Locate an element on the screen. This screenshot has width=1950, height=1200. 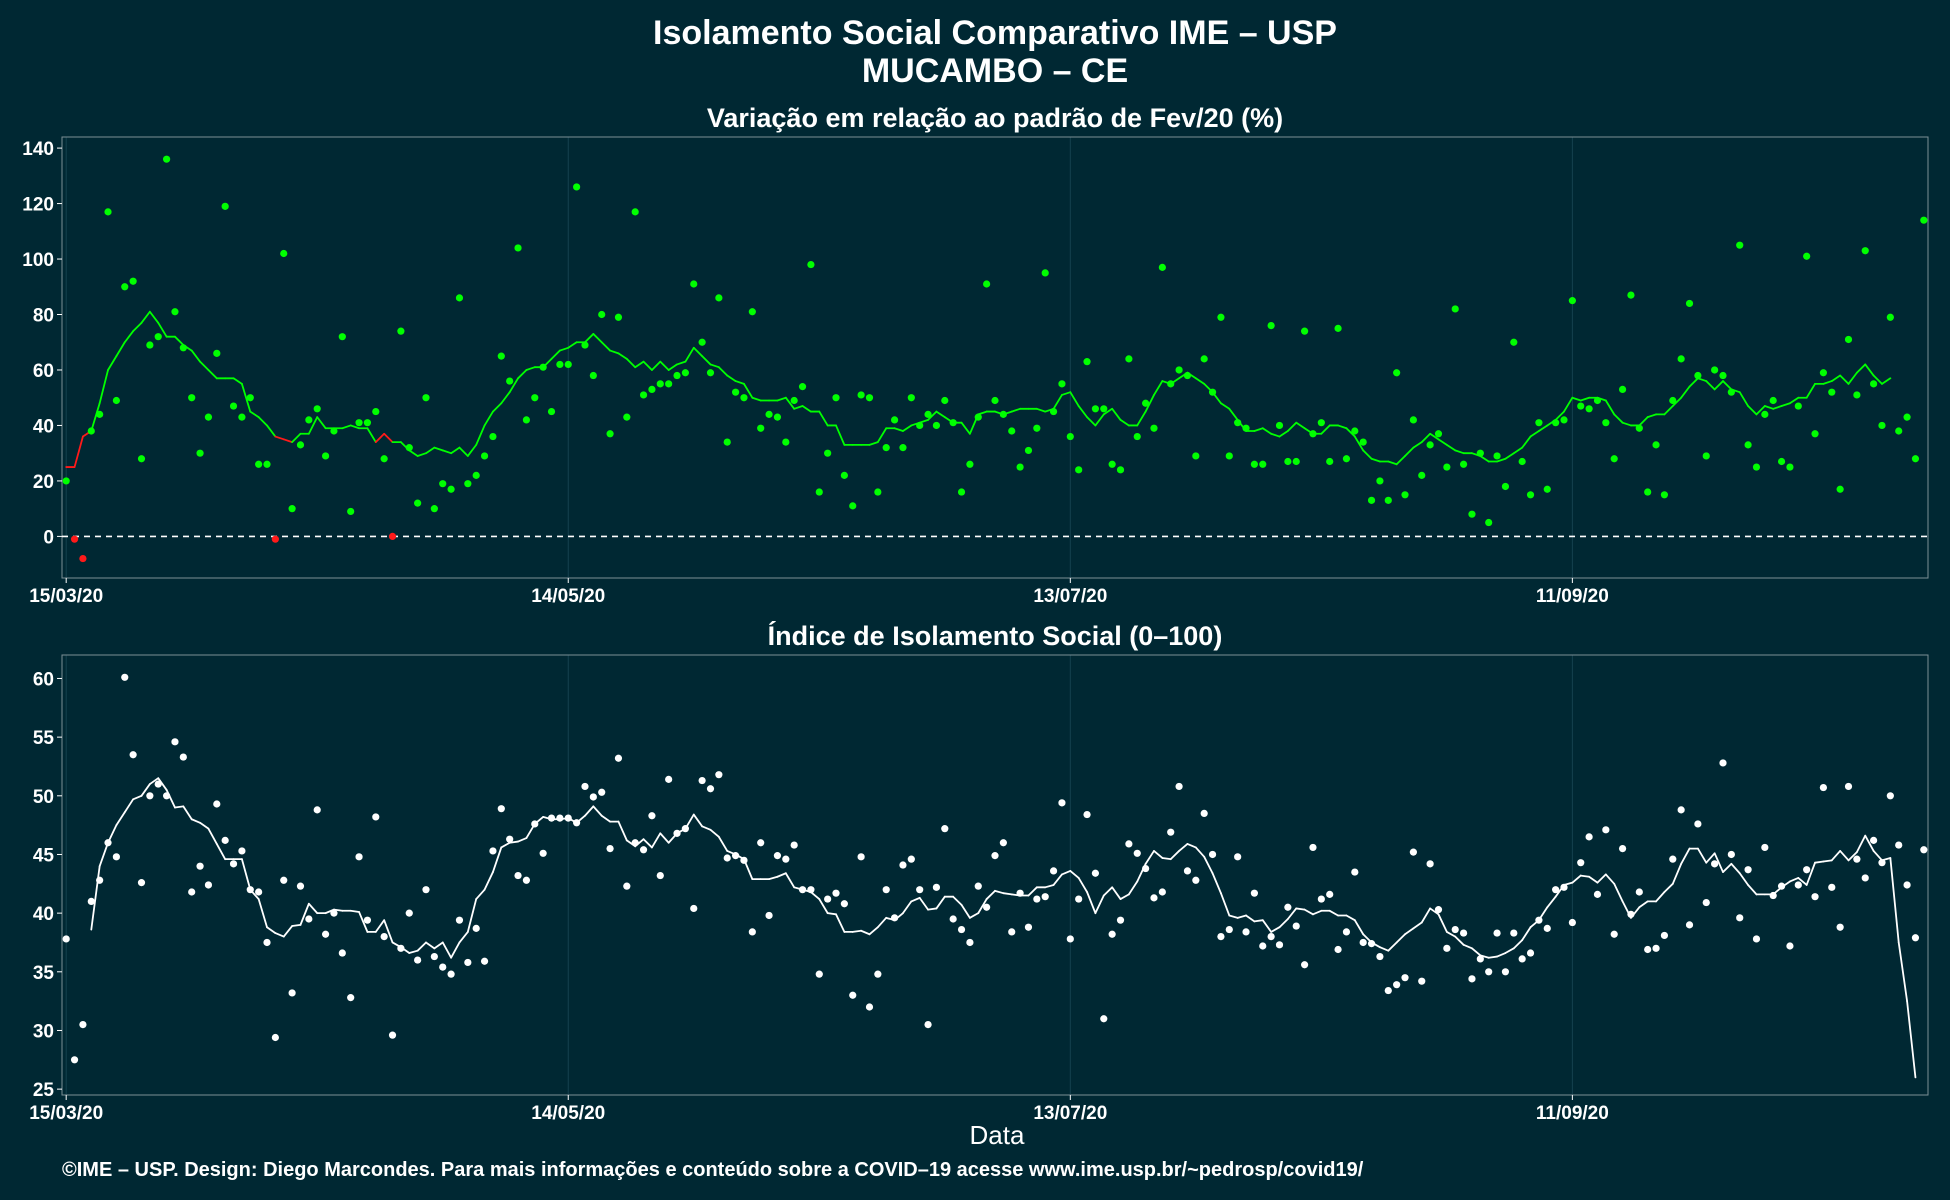
x-tick-label: 11/09/20 is located at coordinates (1572, 1113).